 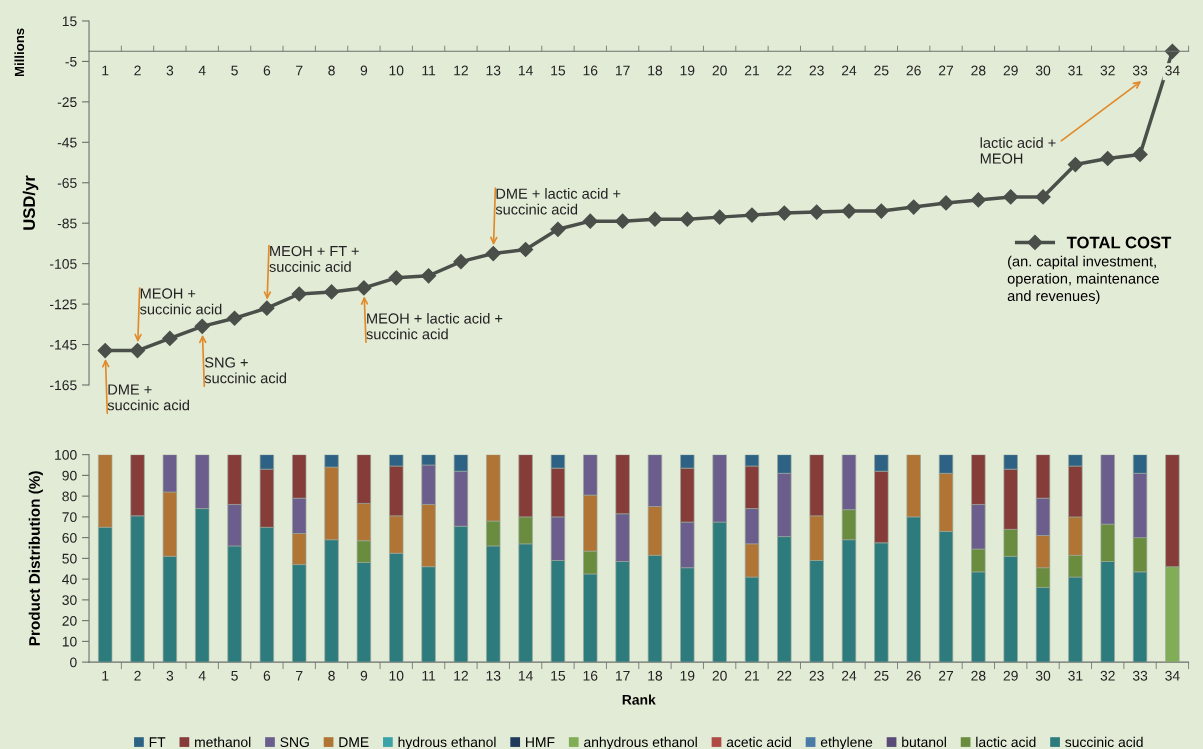 I want to click on y-tick-label: 10, so click(x=69, y=641).